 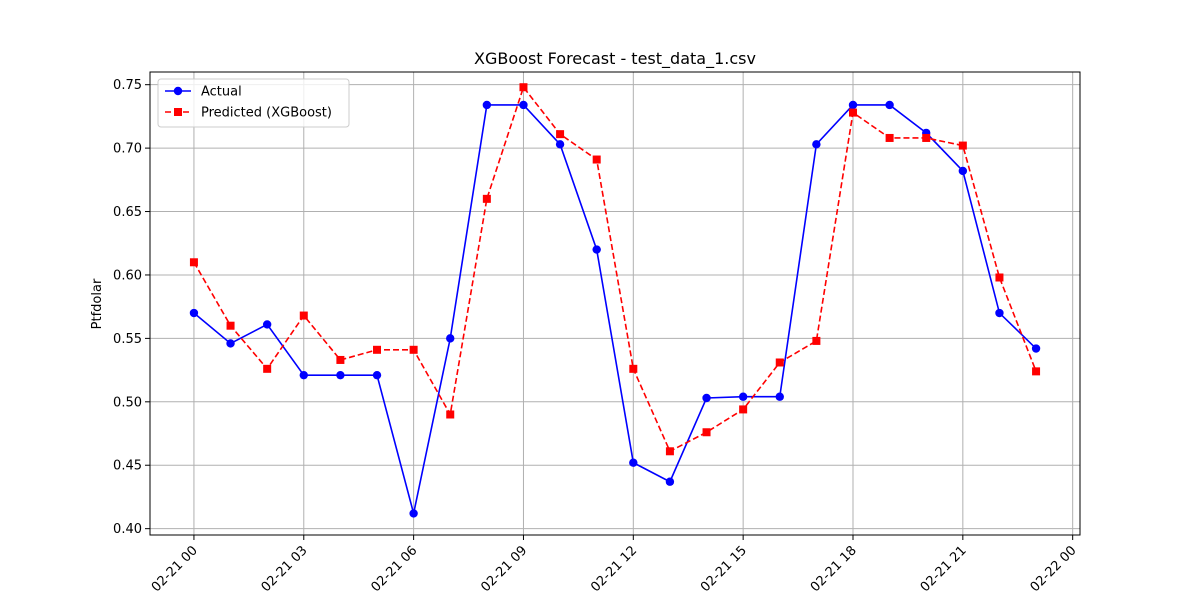 What do you see at coordinates (127, 149) in the screenshot?
I see `y-tick-label: 0.70` at bounding box center [127, 149].